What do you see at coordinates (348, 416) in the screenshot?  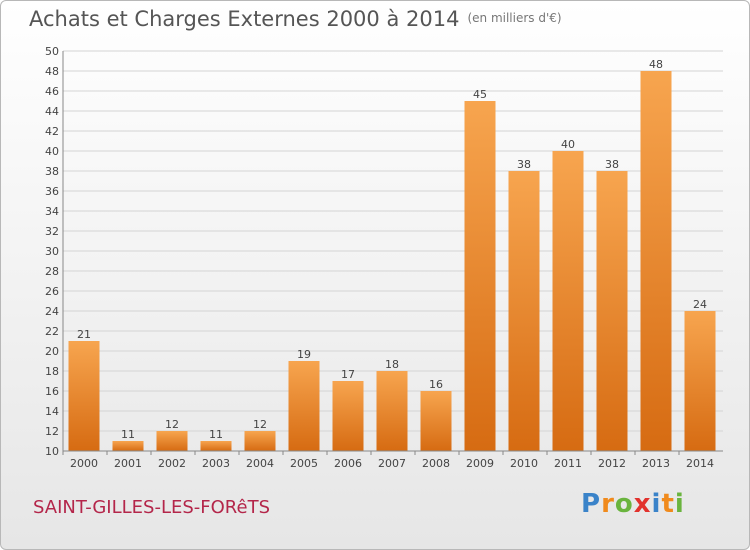 I see `bar-2006` at bounding box center [348, 416].